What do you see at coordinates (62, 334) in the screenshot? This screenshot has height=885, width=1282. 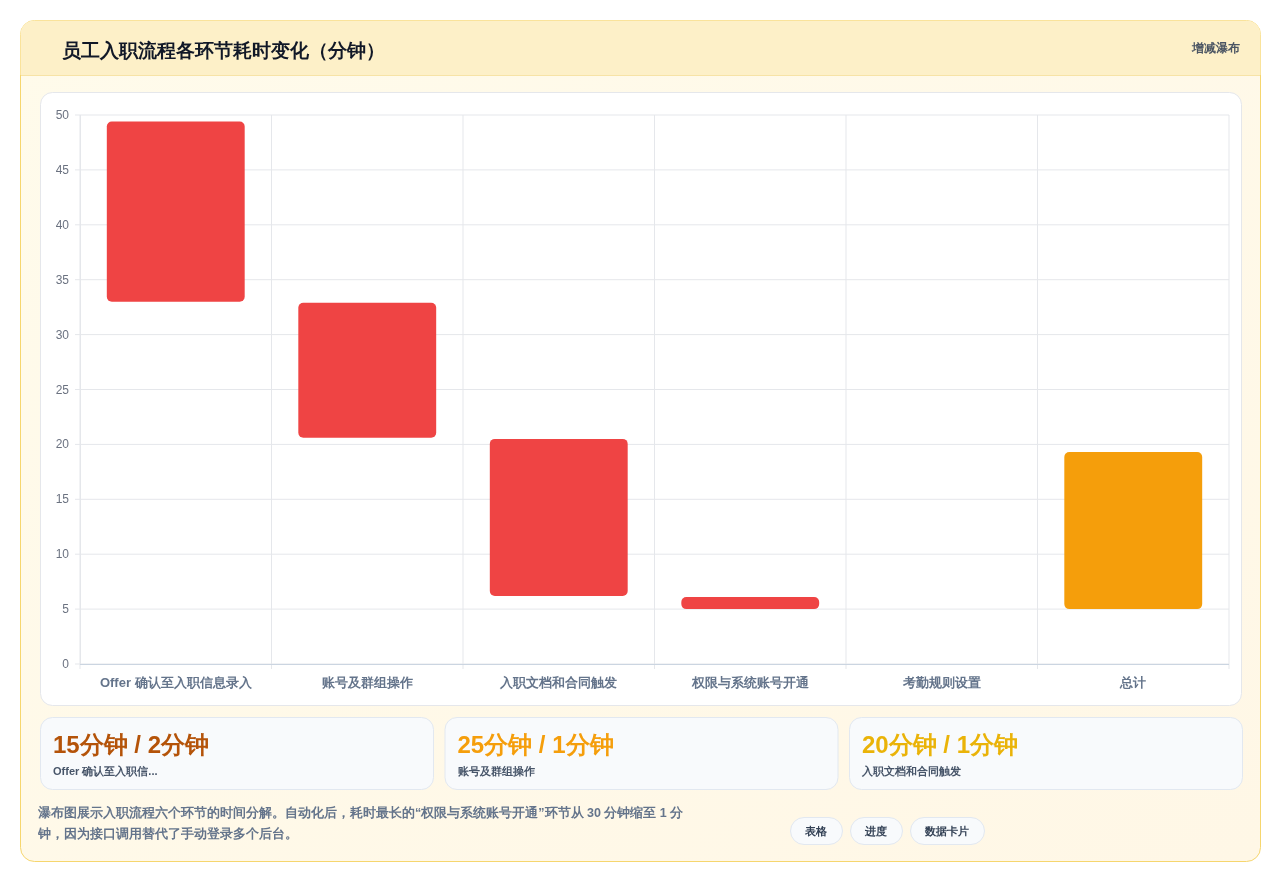 I see `y-tick-label: 30` at bounding box center [62, 334].